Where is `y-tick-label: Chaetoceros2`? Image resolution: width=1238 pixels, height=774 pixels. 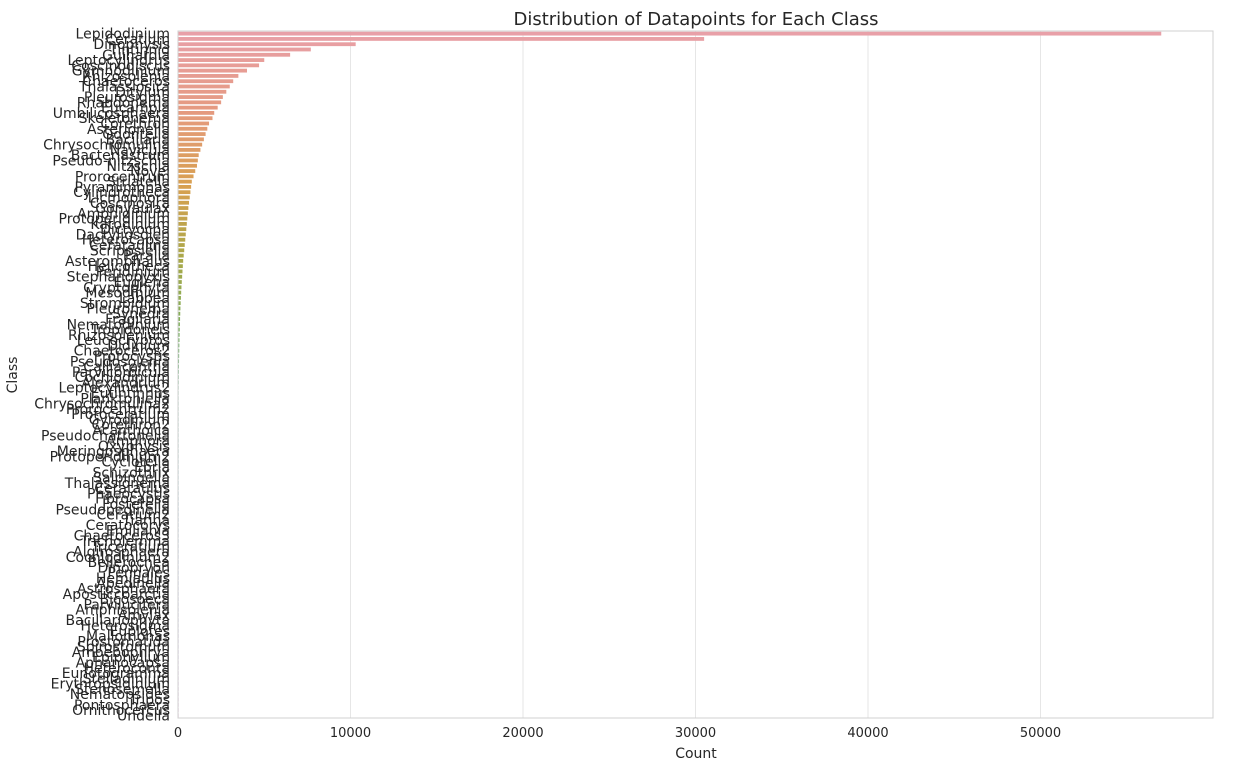
y-tick-label: Chaetoceros2 is located at coordinates (122, 352).